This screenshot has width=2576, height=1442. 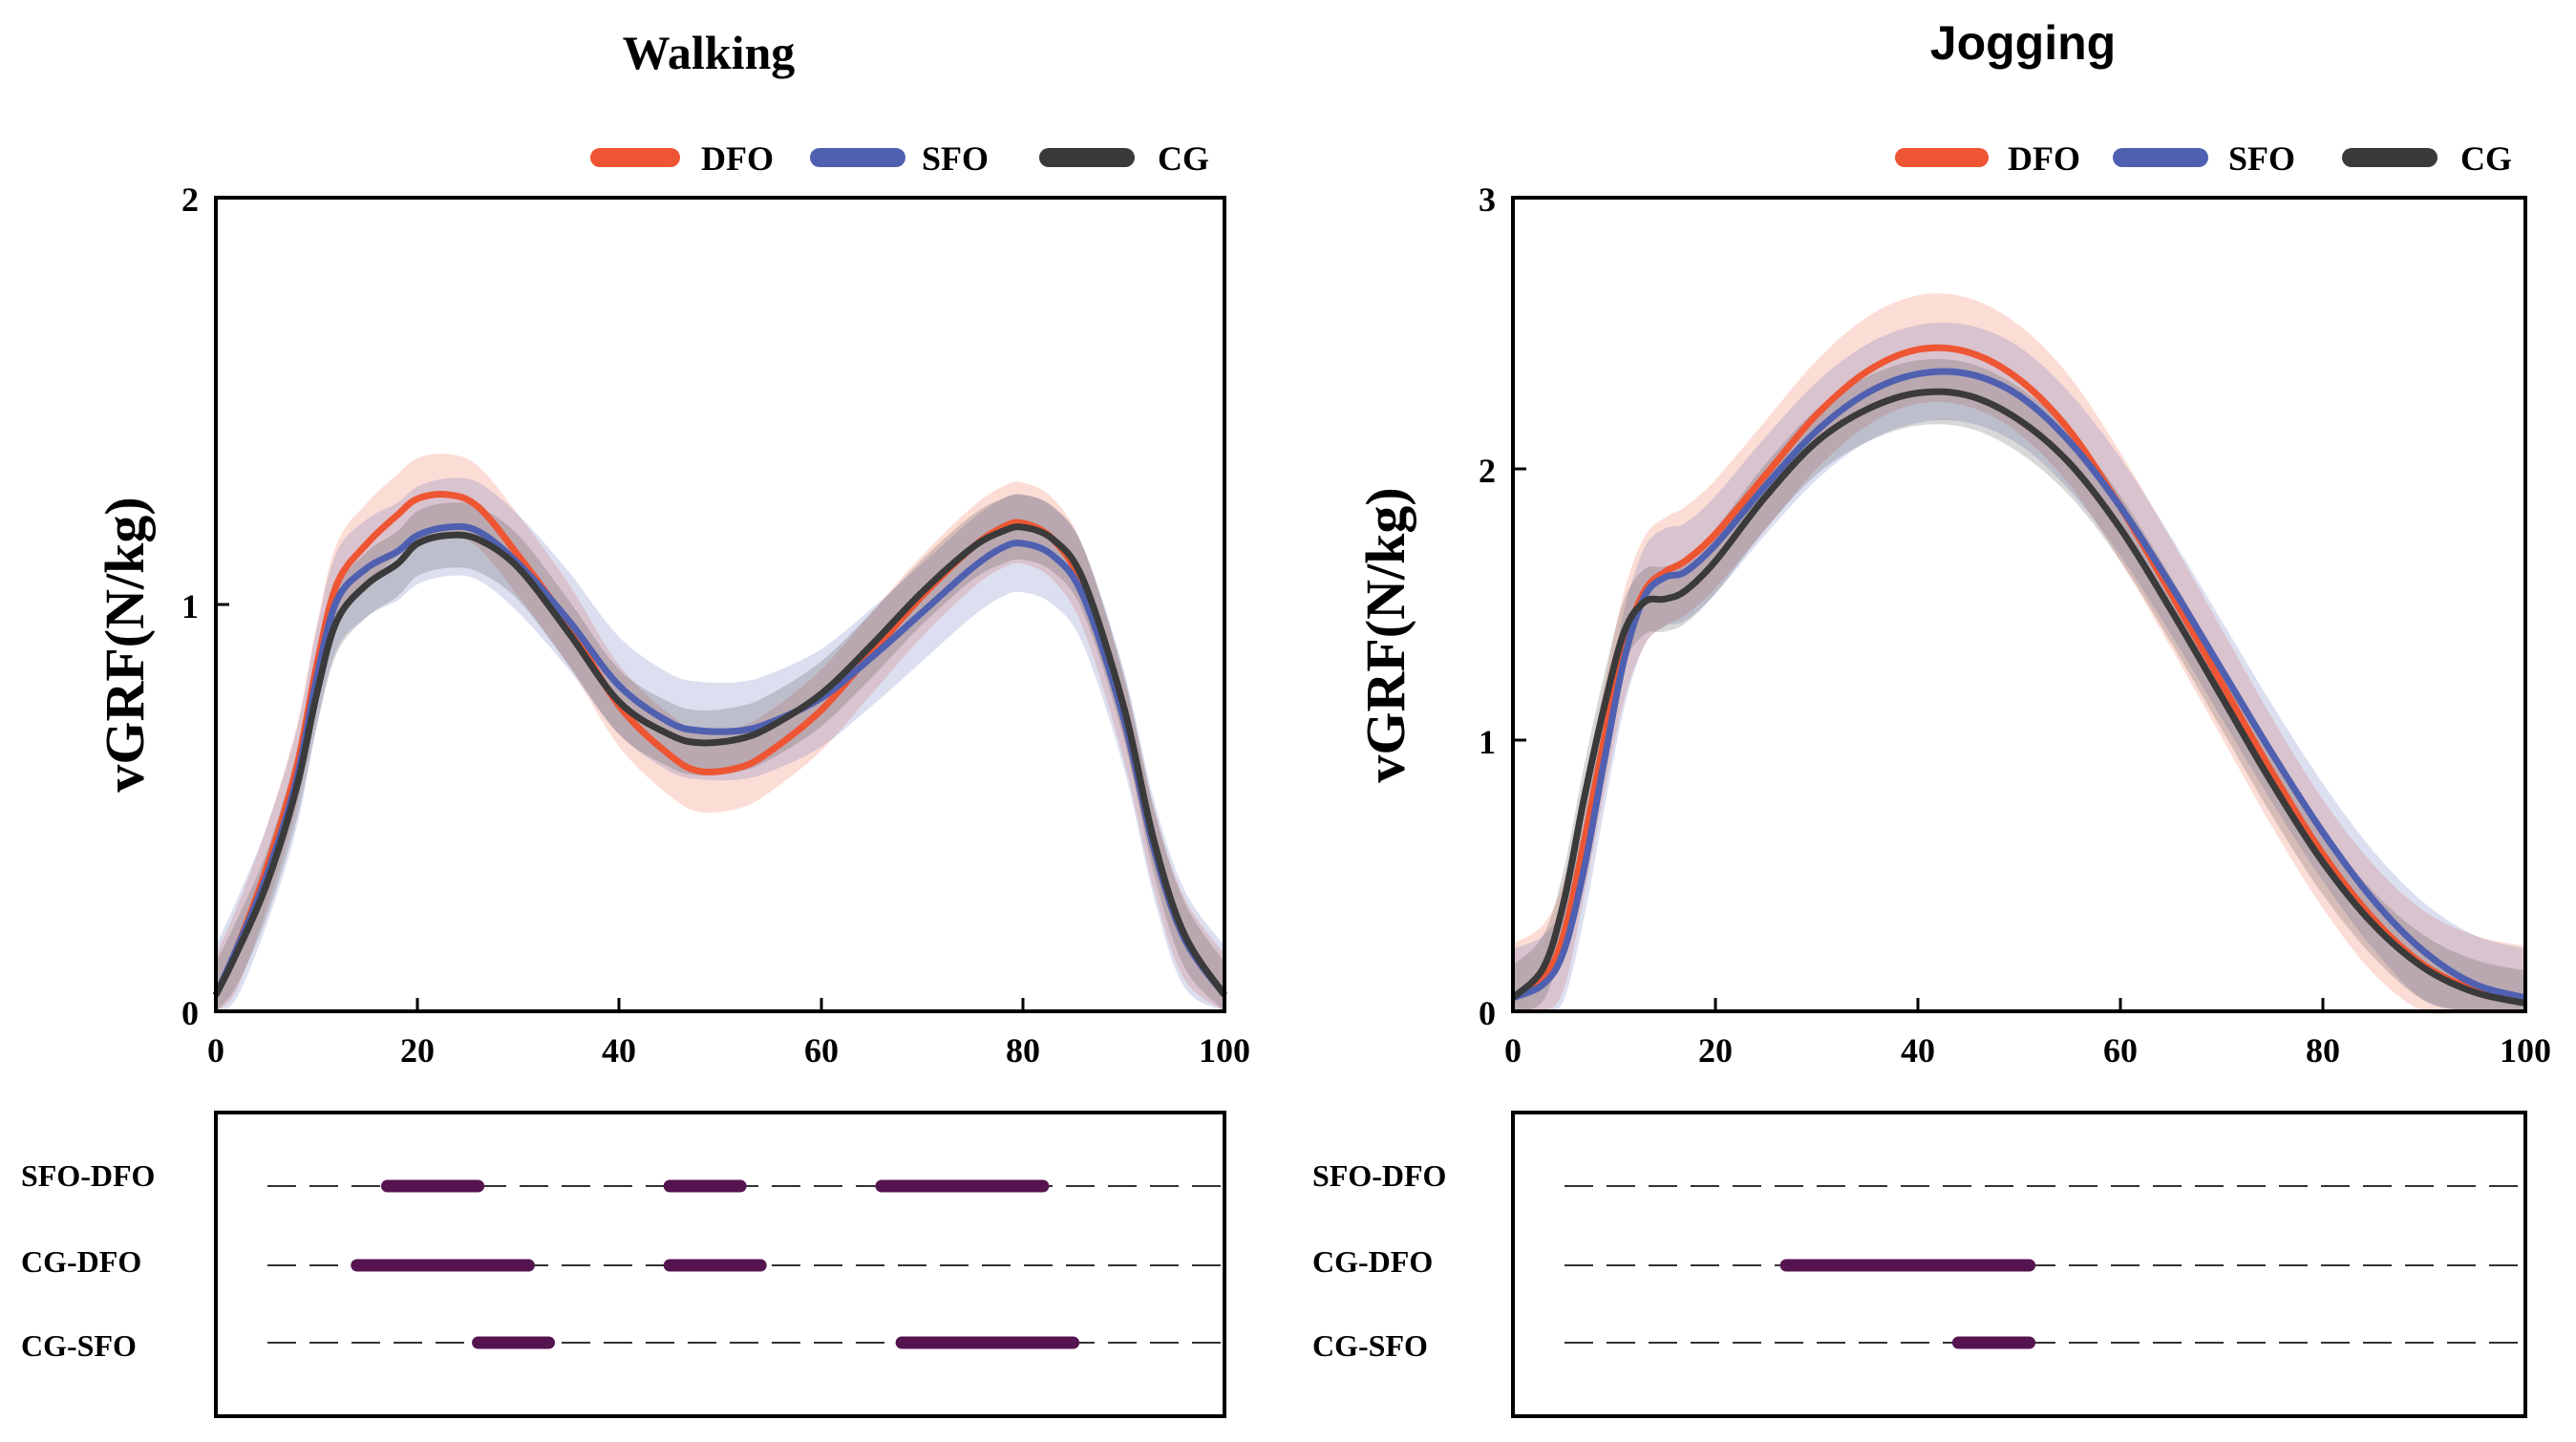 What do you see at coordinates (2120, 1050) in the screenshot?
I see `jogging-xtick-label: 60` at bounding box center [2120, 1050].